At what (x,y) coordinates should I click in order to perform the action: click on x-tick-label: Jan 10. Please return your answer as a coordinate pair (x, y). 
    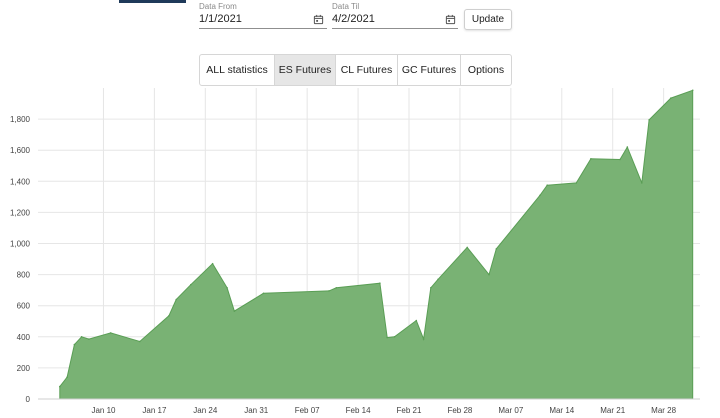
    Looking at the image, I should click on (103, 410).